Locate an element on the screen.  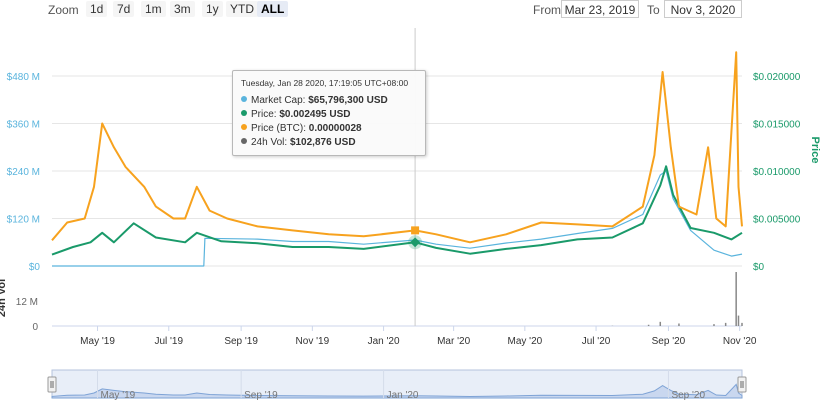
price-btc-hover-marker is located at coordinates (415, 230).